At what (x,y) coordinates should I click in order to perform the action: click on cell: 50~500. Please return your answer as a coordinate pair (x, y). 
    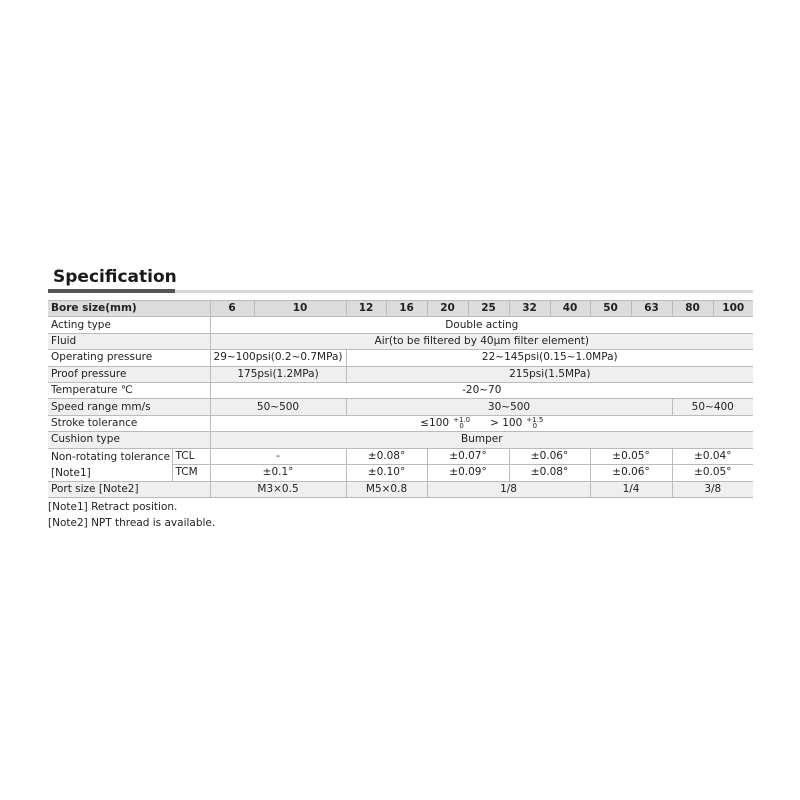
    Looking at the image, I should click on (278, 407).